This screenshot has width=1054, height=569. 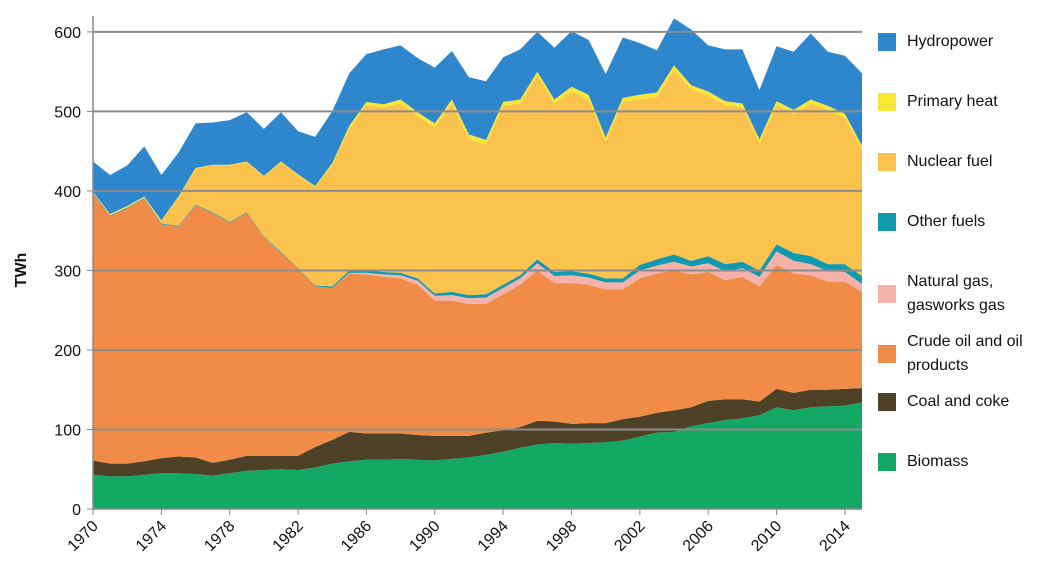 What do you see at coordinates (67, 430) in the screenshot?
I see `y-tick-label: 100` at bounding box center [67, 430].